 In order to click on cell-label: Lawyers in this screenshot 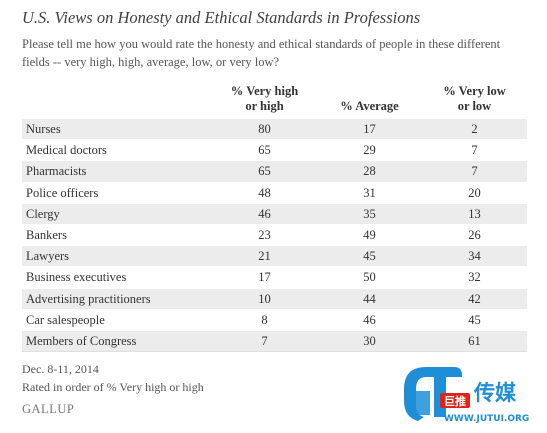, I will do `click(117, 256)`.